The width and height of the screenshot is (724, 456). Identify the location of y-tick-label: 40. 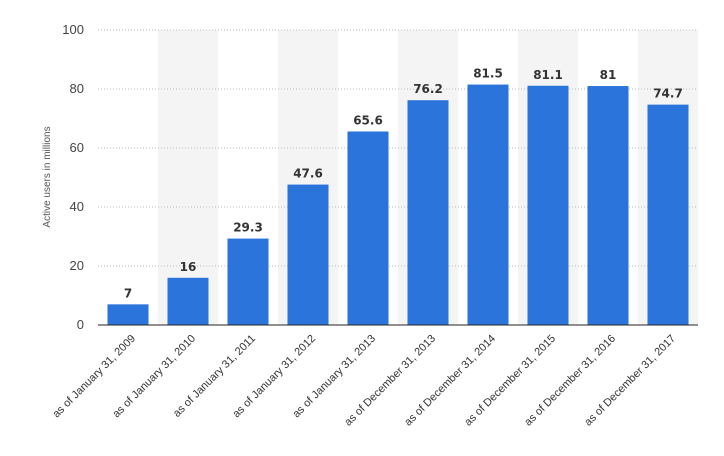
(77, 206).